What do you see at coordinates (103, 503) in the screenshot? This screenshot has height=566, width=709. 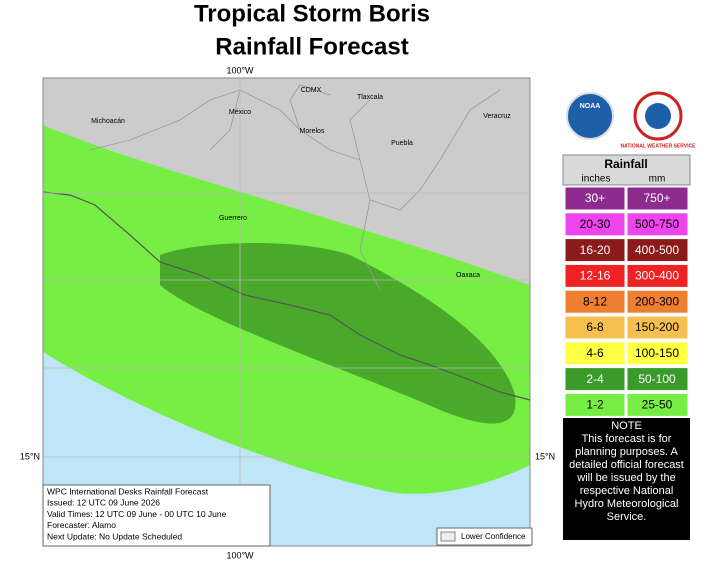 I see `info-line: Issued: 12 UTC 09 June 2026` at bounding box center [103, 503].